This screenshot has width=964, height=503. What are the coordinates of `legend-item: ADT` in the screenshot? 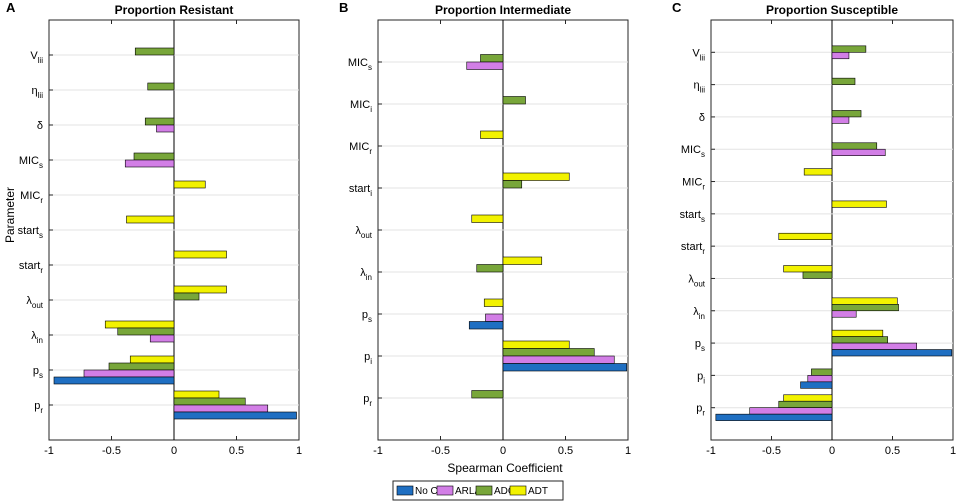 It's located at (528, 491).